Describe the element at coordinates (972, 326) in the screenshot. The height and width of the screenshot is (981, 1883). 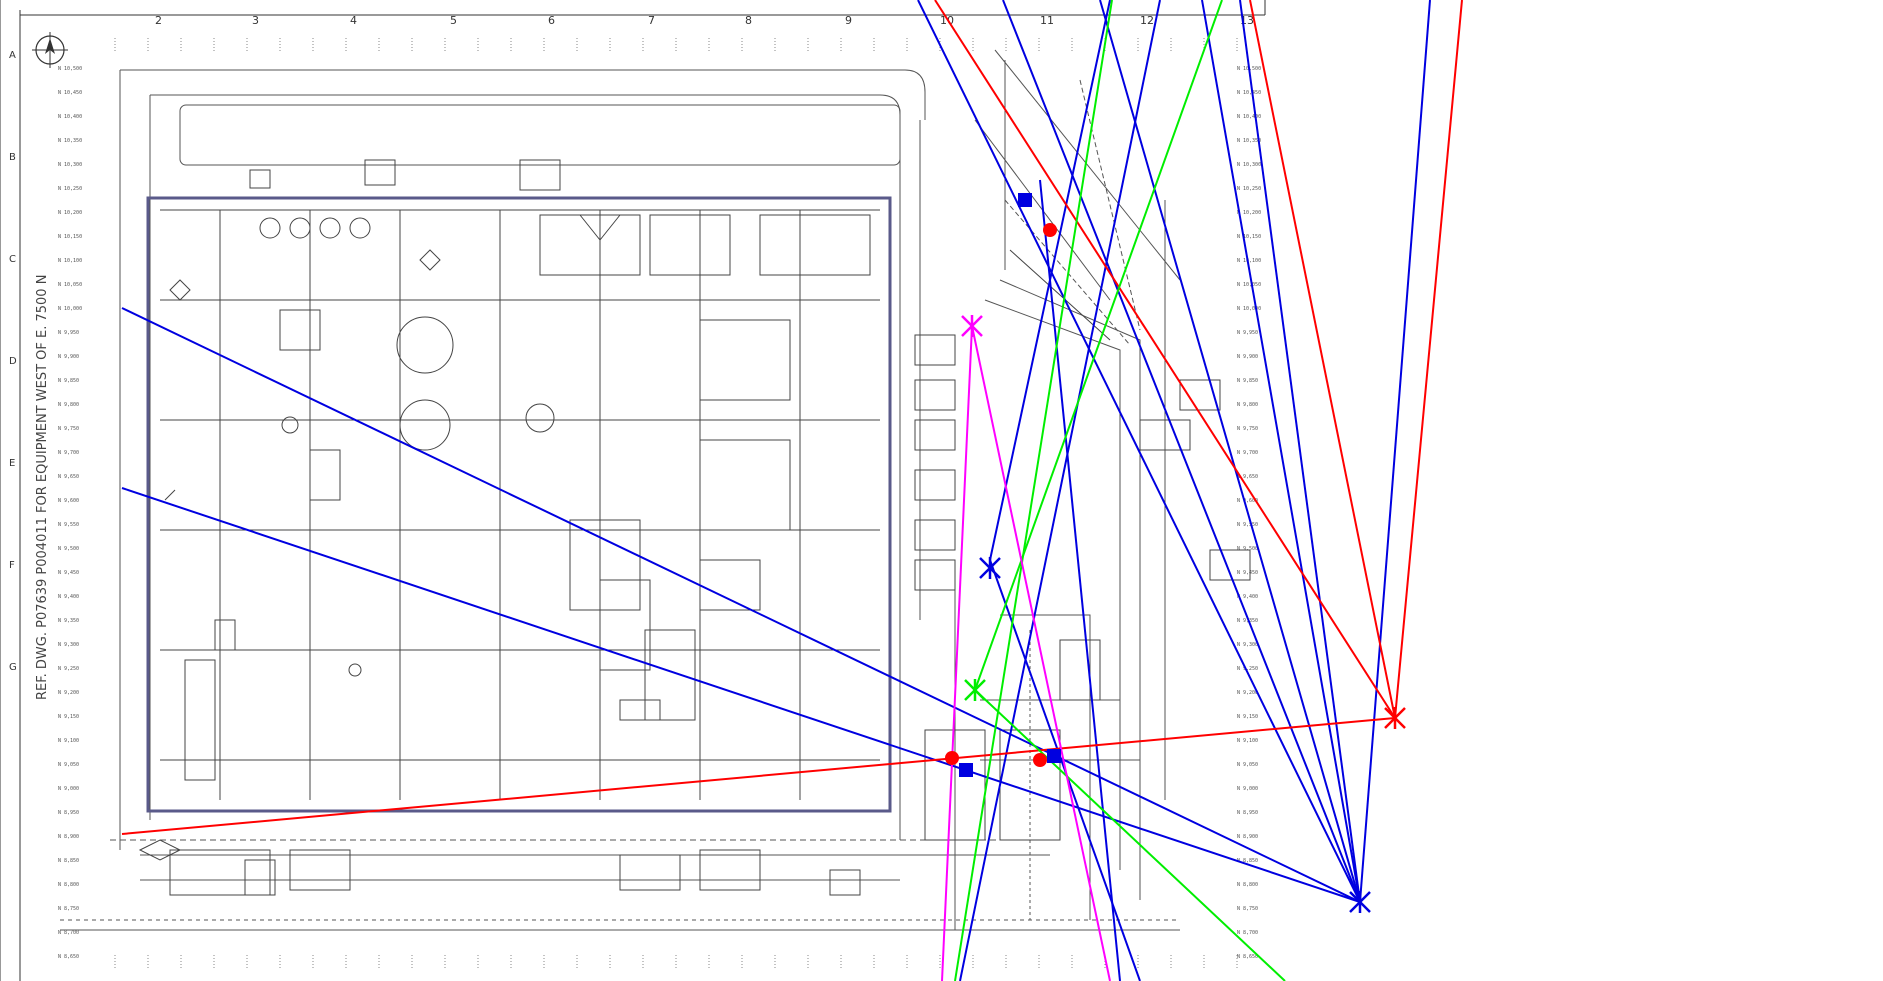
I see `magenta-cross-marker` at that location.